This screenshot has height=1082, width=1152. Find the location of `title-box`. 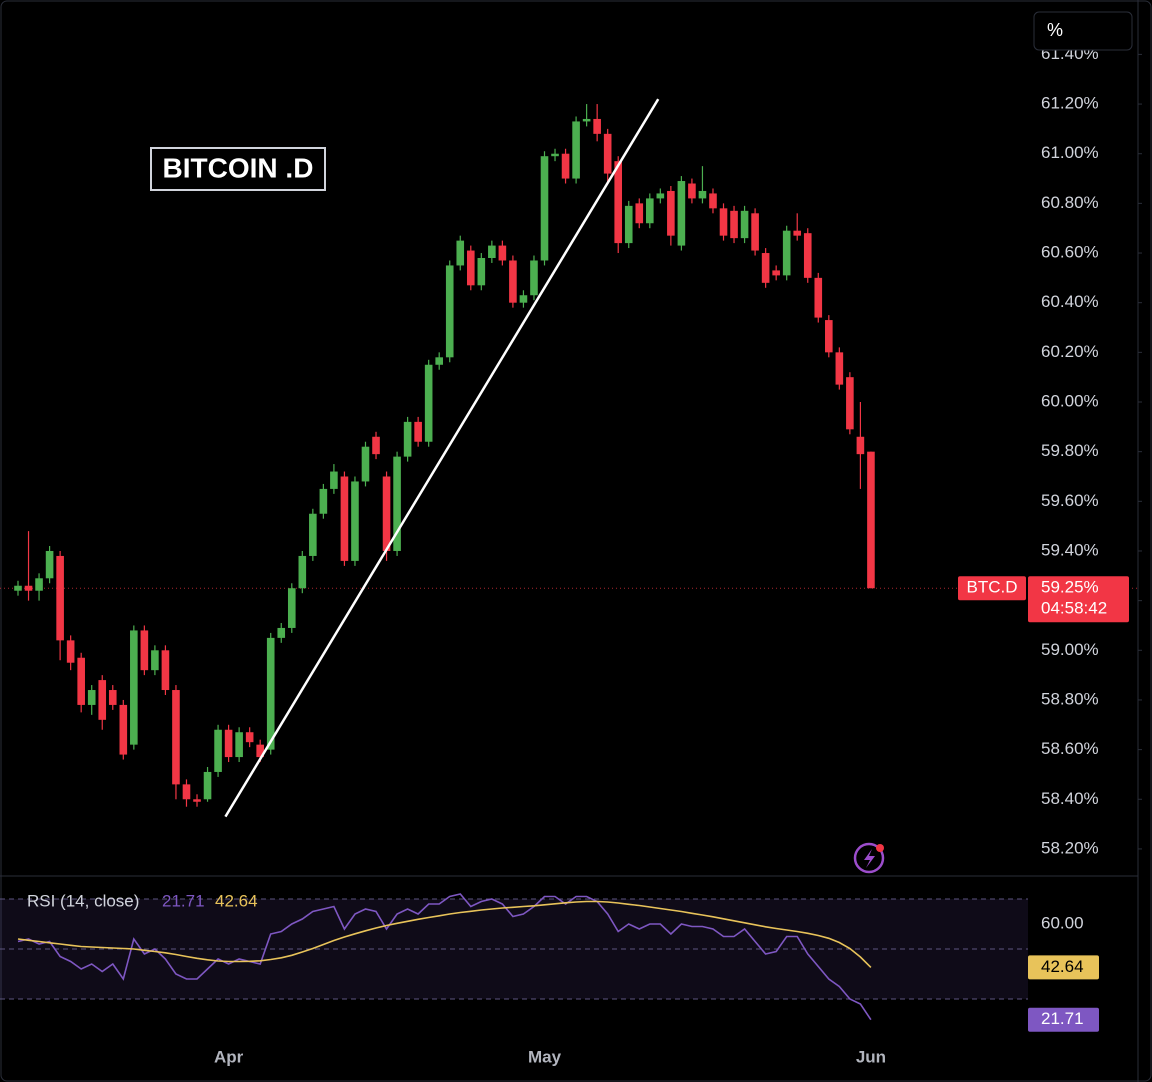

title-box is located at coordinates (238, 169).